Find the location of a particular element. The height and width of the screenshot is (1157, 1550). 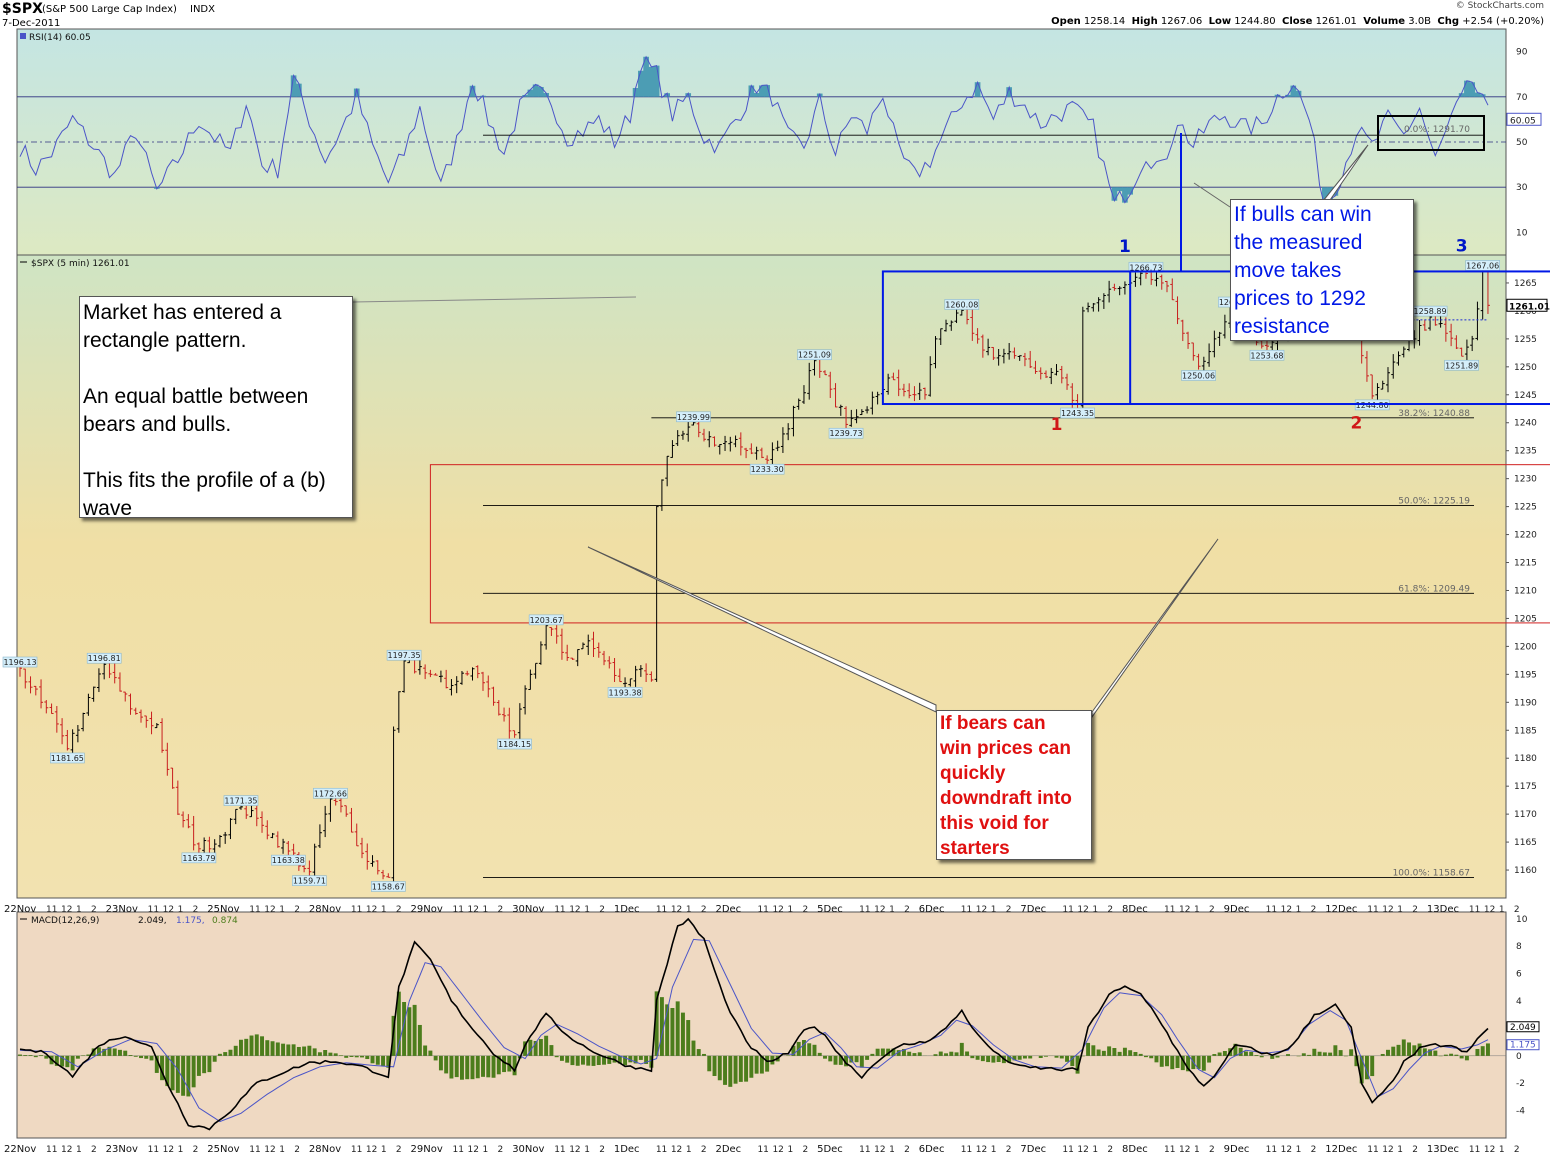

low-value: 1244.80 is located at coordinates (1255, 21).